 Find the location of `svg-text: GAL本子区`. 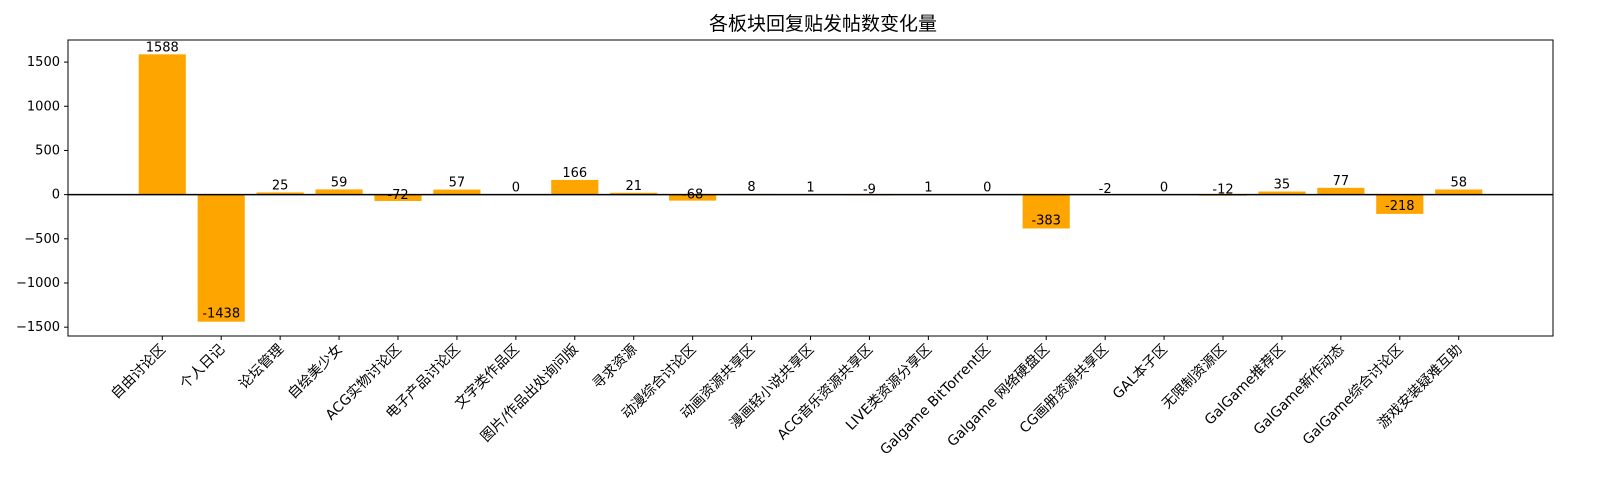

svg-text: GAL本子区 is located at coordinates (1140, 372).